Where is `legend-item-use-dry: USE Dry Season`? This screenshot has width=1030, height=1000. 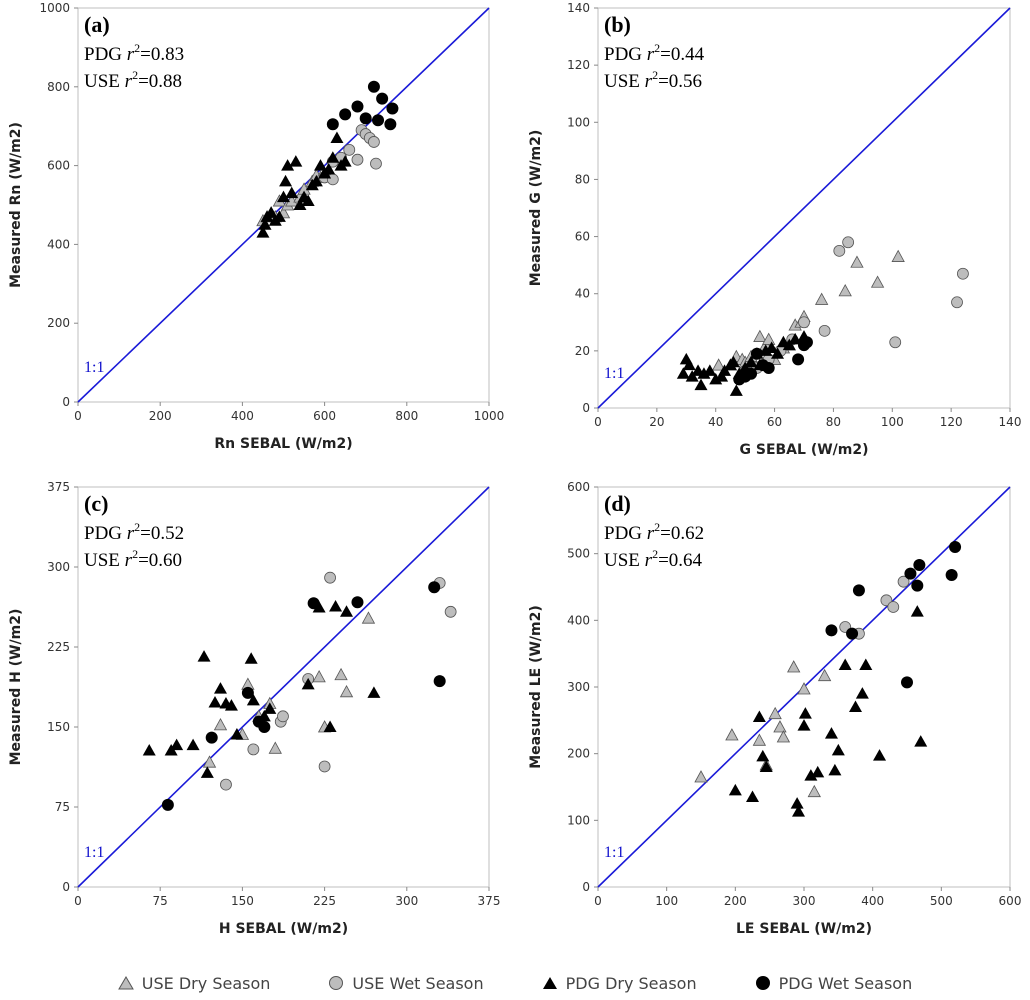 legend-item-use-dry: USE Dry Season is located at coordinates (194, 983).